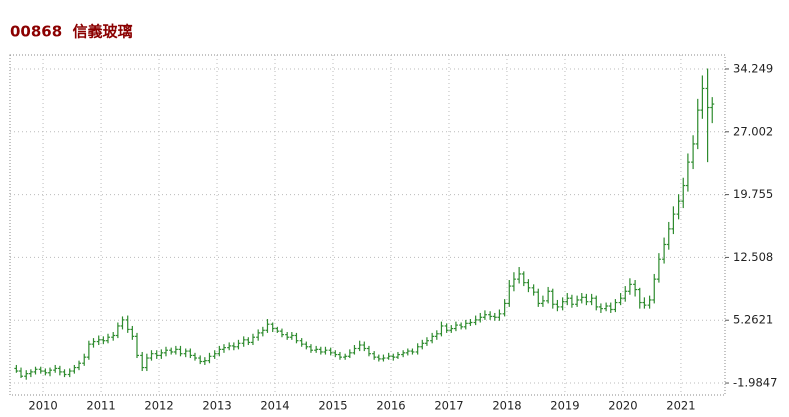 This screenshot has height=417, width=789. I want to click on y-tick-label: 34.249, so click(753, 68).